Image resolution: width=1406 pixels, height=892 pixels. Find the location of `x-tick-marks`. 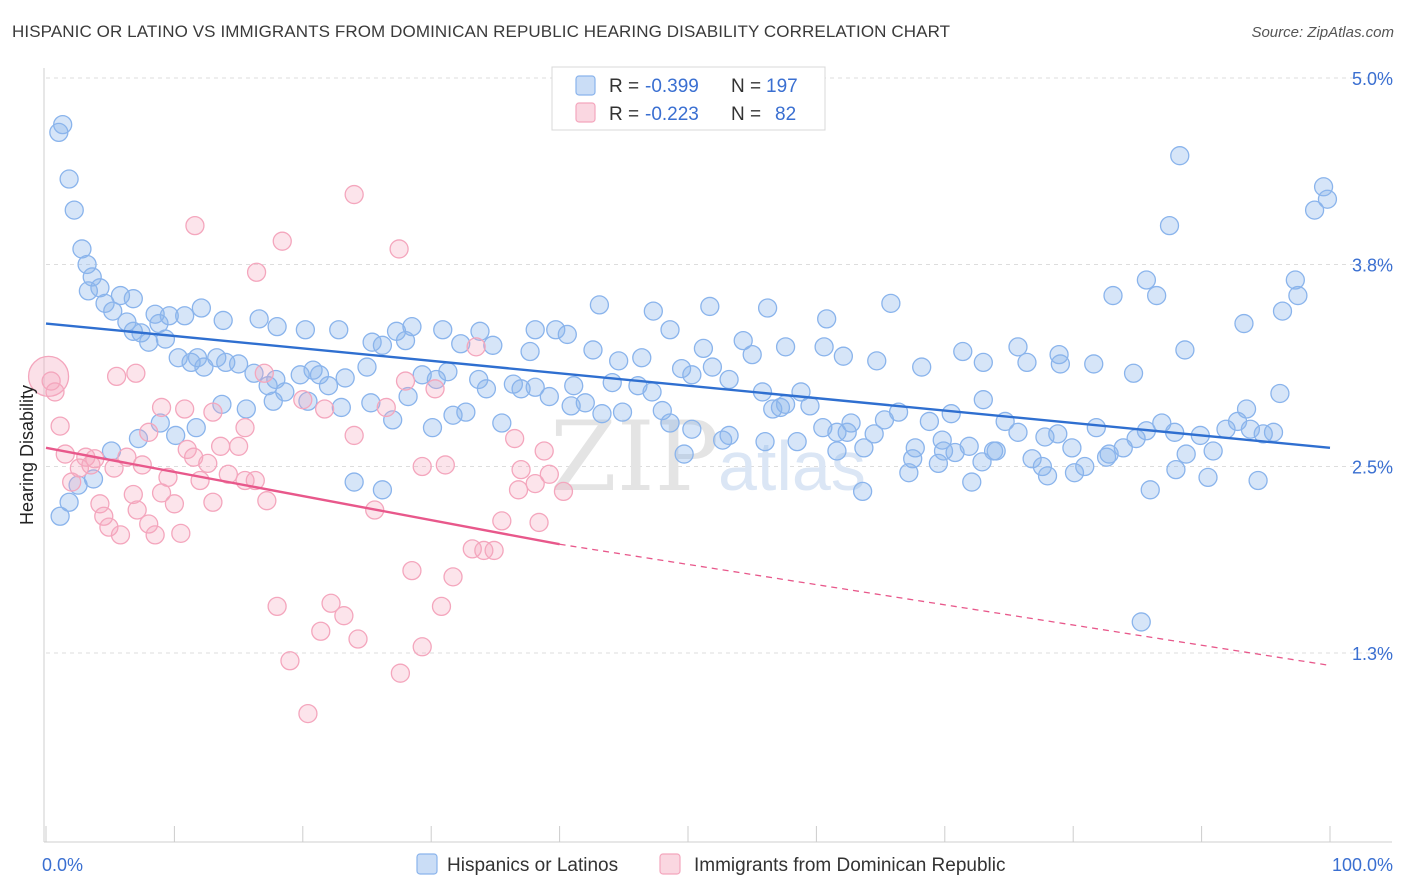

x-tick-marks is located at coordinates (688, 834).